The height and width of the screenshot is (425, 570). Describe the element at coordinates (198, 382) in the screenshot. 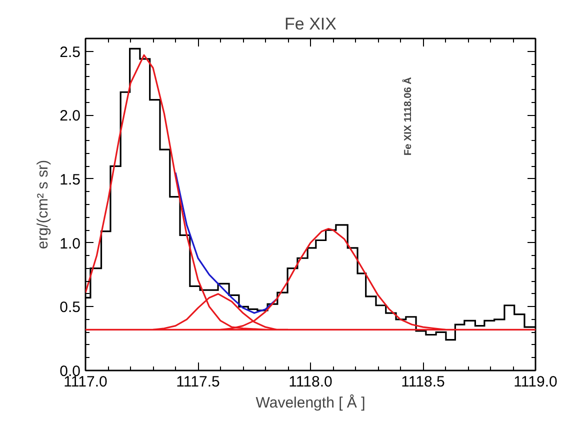

I see `x-tick-label: 1117.5` at that location.